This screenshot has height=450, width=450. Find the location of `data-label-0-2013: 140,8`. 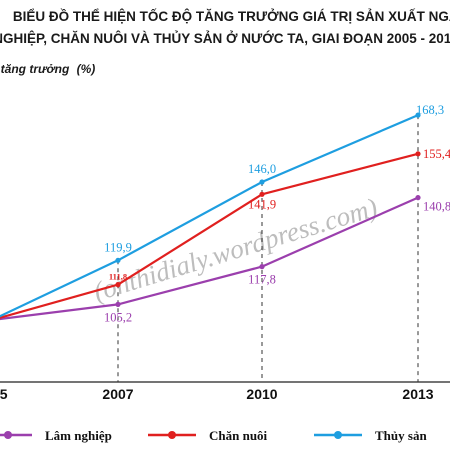

data-label-0-2013: 140,8 is located at coordinates (436, 207).